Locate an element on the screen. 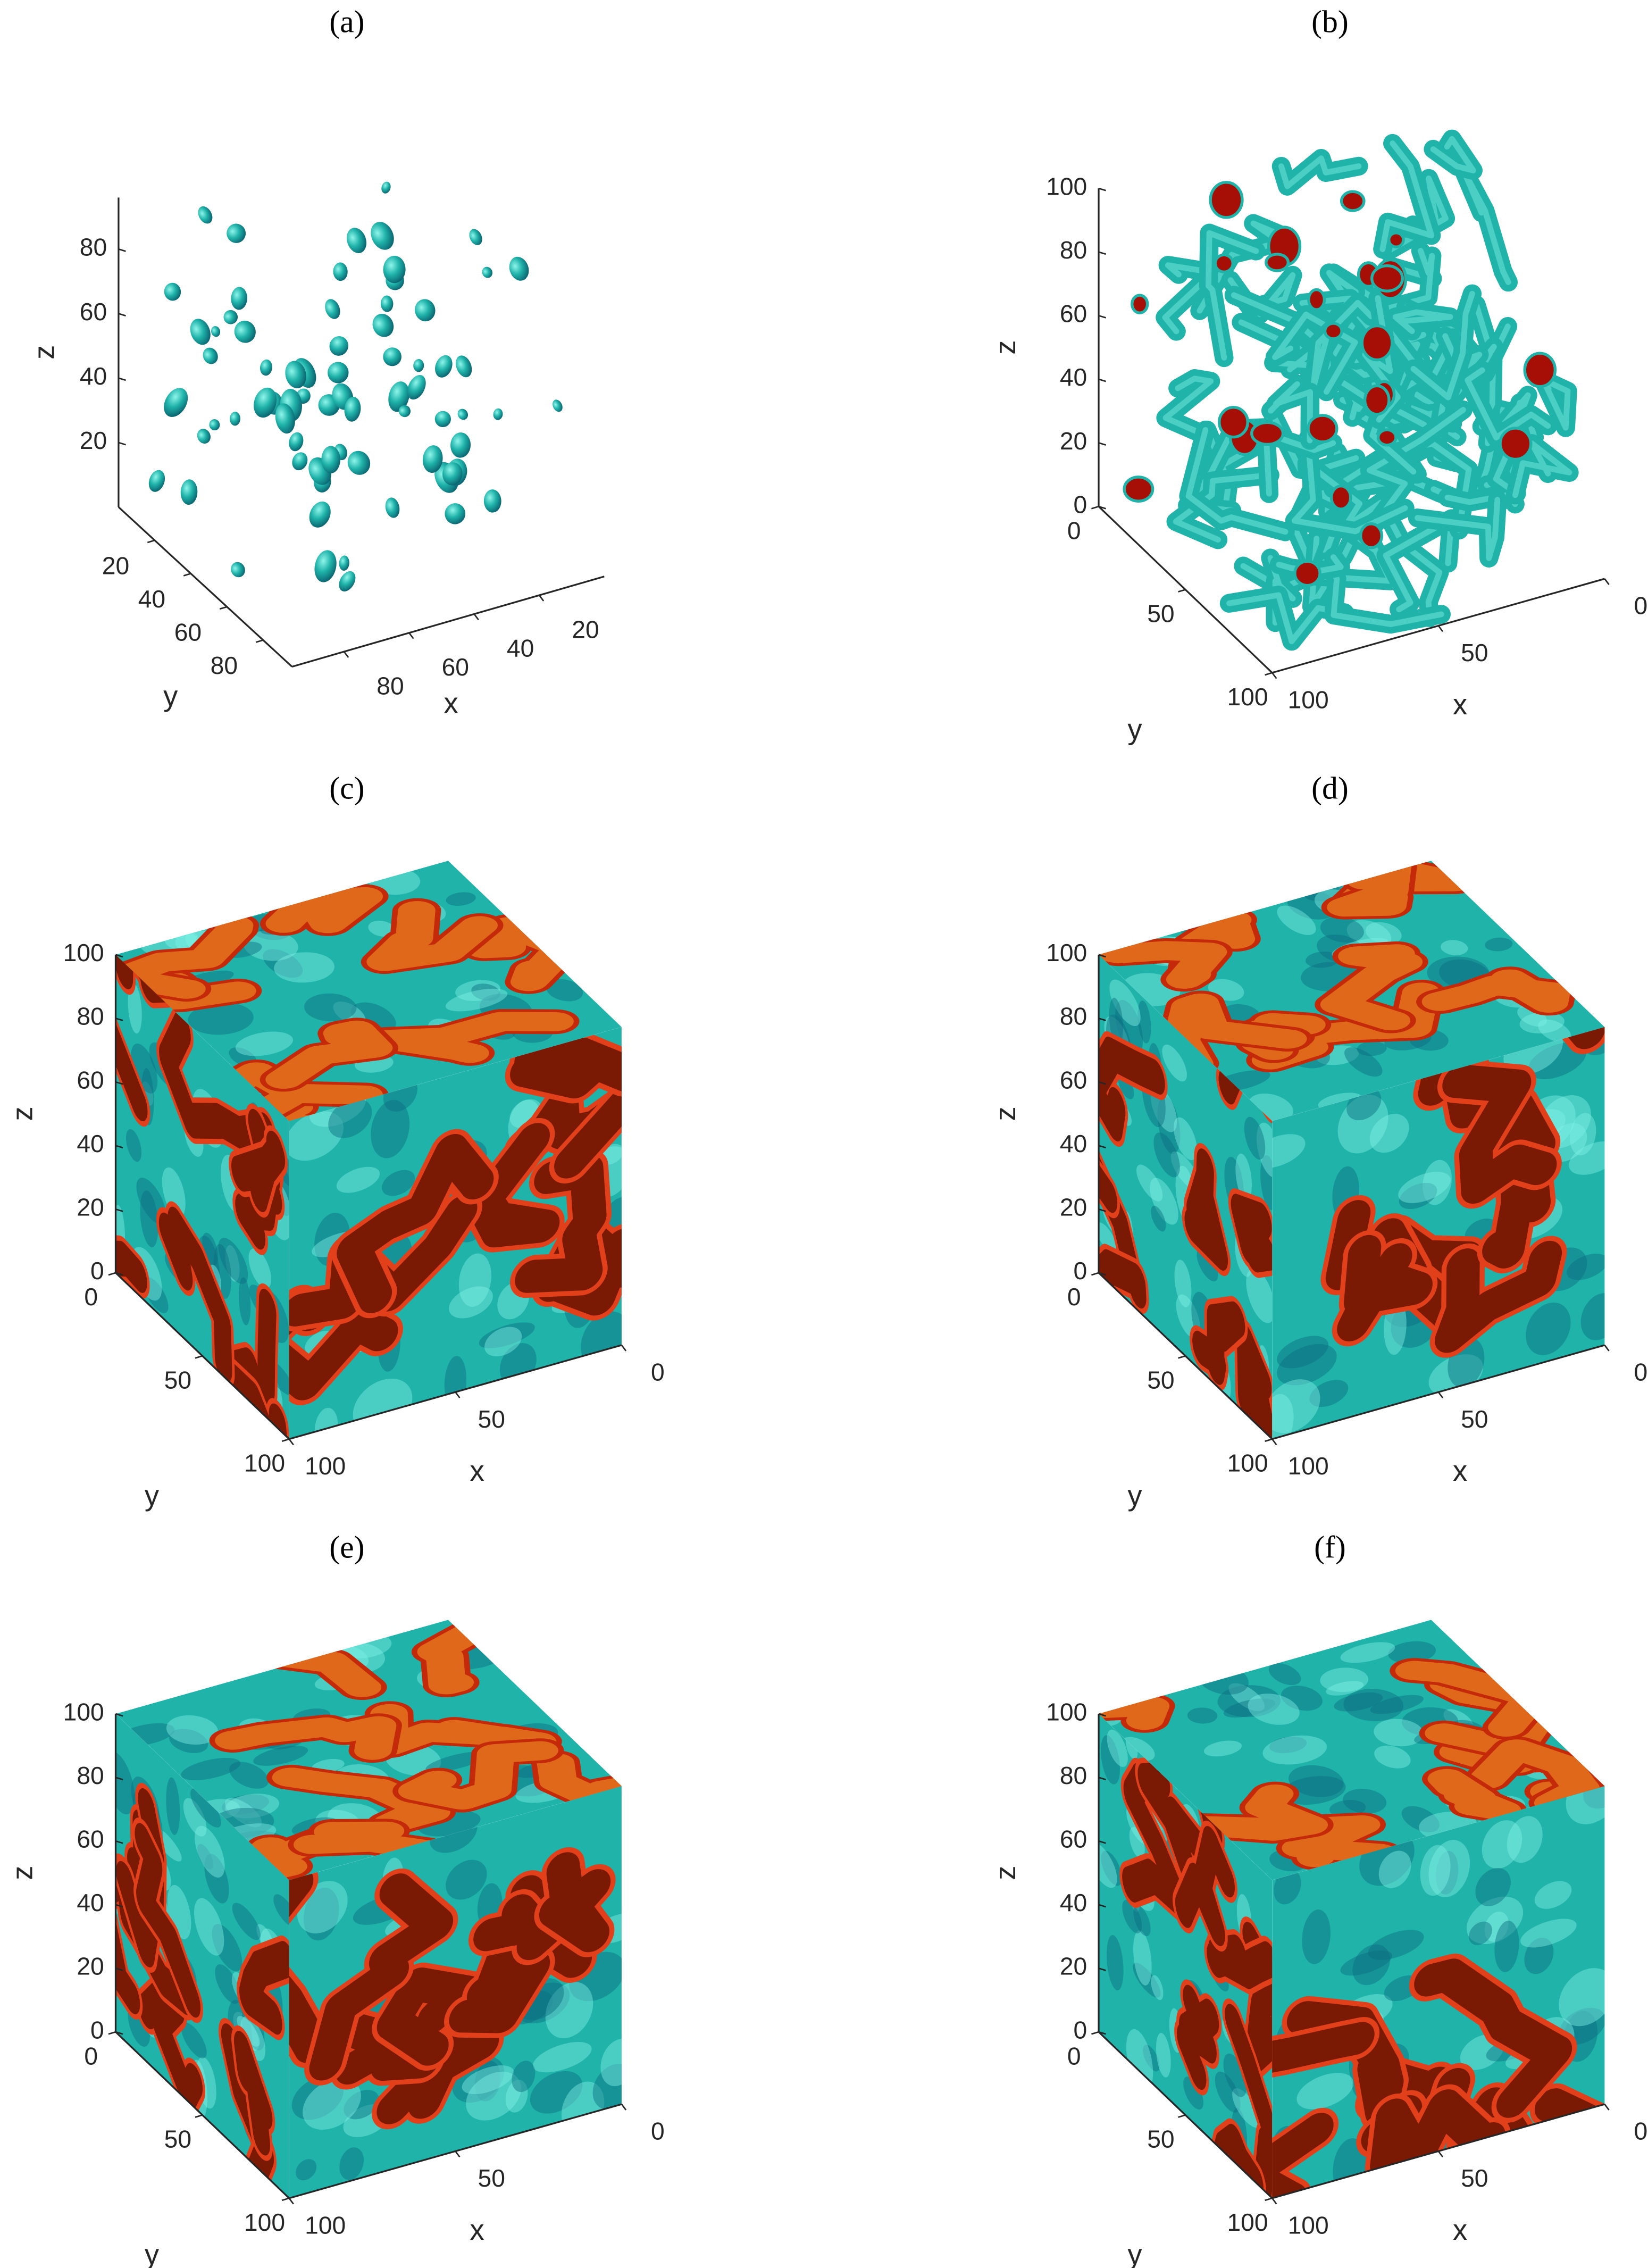 This screenshot has height=2268, width=1648. x-tick-label: 100 is located at coordinates (1308, 699).